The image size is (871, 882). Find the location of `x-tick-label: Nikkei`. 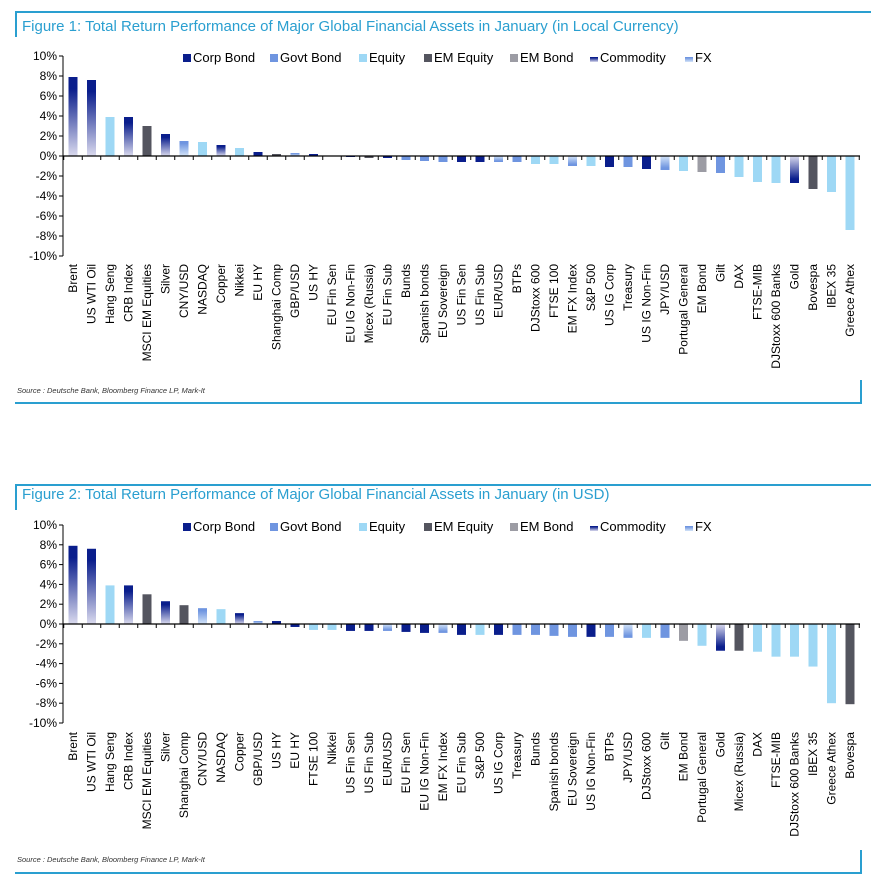

x-tick-label: Nikkei is located at coordinates (332, 748).